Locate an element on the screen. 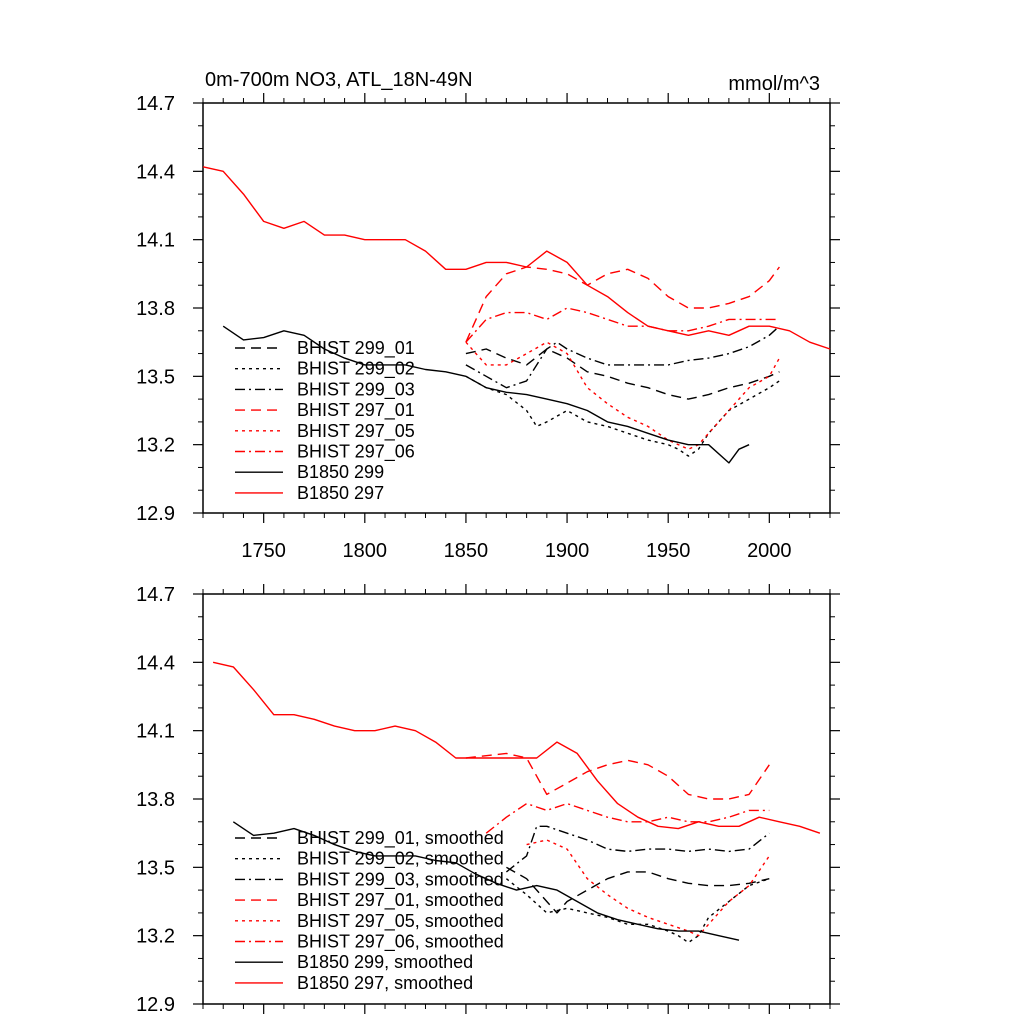  series-line-b1850-299-smoothed is located at coordinates (486, 881).